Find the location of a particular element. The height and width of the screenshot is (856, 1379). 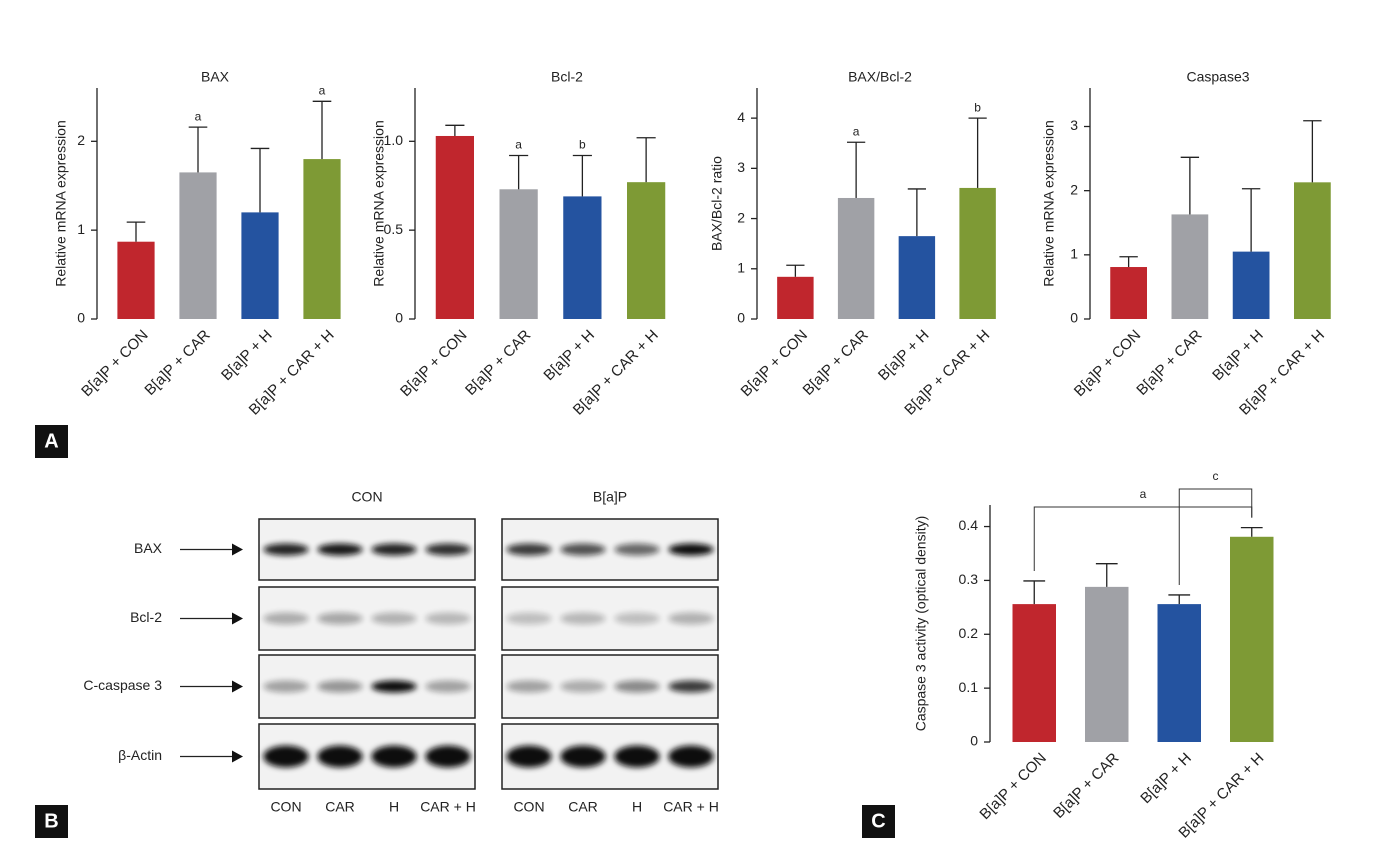

y-tick-label: 0.5 is located at coordinates (394, 229).